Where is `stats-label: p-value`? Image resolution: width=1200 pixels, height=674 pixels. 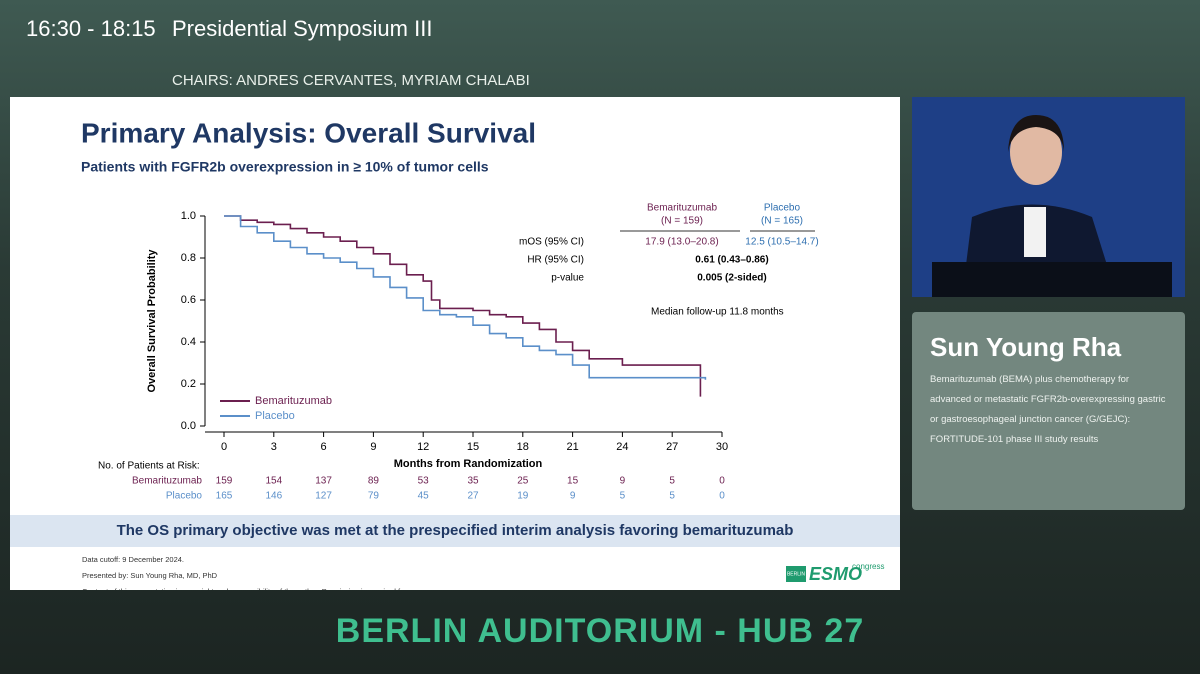 stats-label: p-value is located at coordinates (567, 278).